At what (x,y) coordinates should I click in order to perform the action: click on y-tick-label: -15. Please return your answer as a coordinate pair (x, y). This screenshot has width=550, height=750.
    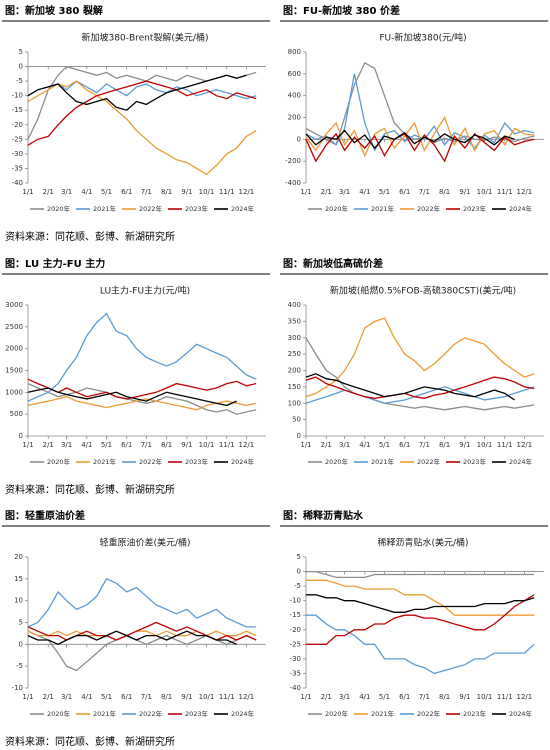
    Looking at the image, I should click on (17, 110).